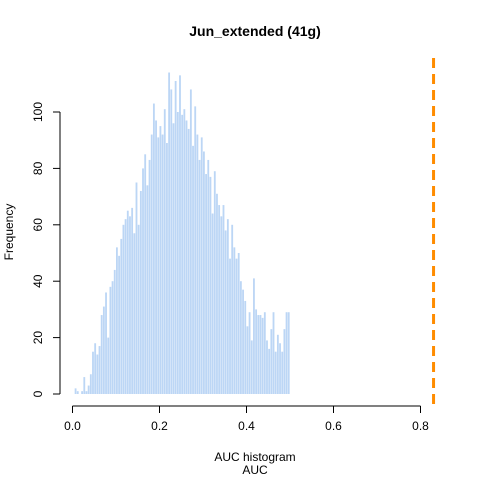 This screenshot has height=480, width=480. I want to click on y-tick-label: 0, so click(38, 393).